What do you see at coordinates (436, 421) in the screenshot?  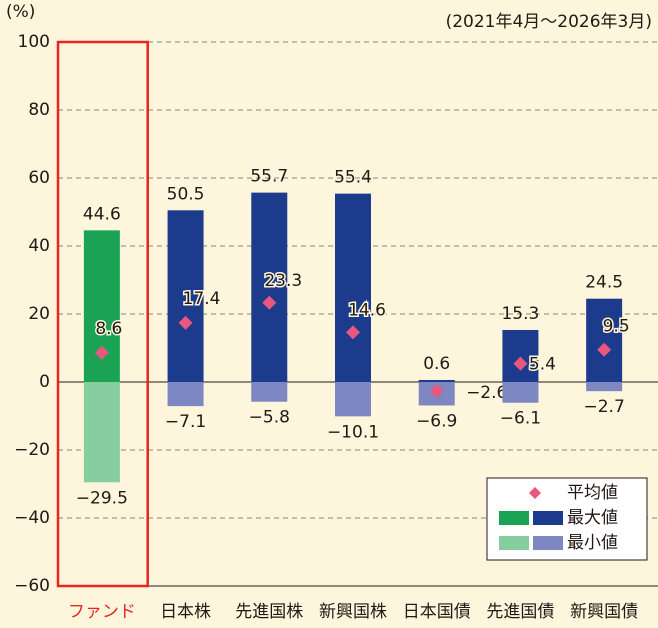 I see `min-value-label: −6.9` at bounding box center [436, 421].